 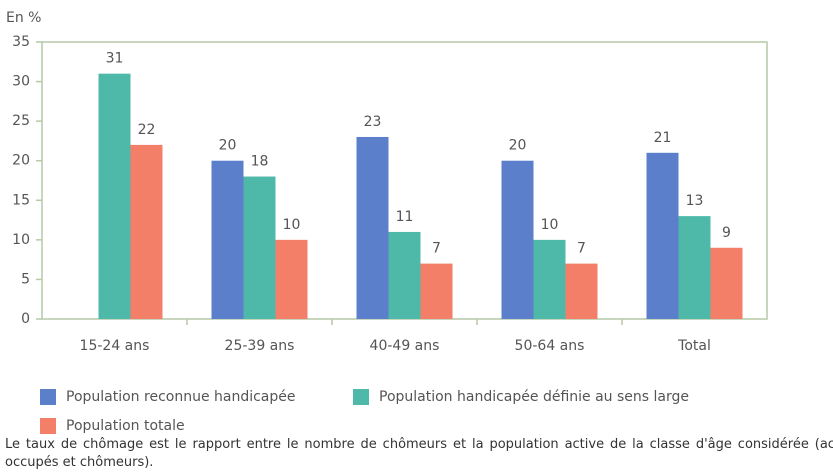 What do you see at coordinates (405, 346) in the screenshot?
I see `x-tick-label: 40-49 ans` at bounding box center [405, 346].